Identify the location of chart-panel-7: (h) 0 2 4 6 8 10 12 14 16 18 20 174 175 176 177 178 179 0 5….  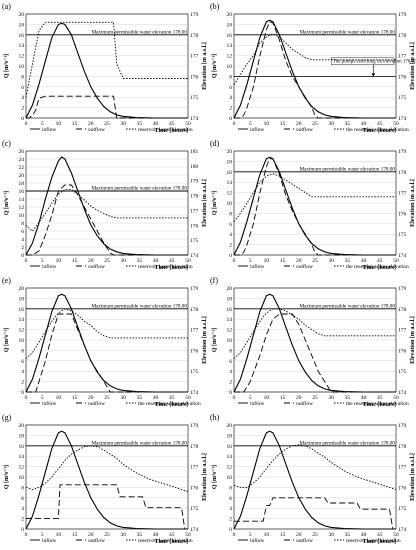
(313, 479).